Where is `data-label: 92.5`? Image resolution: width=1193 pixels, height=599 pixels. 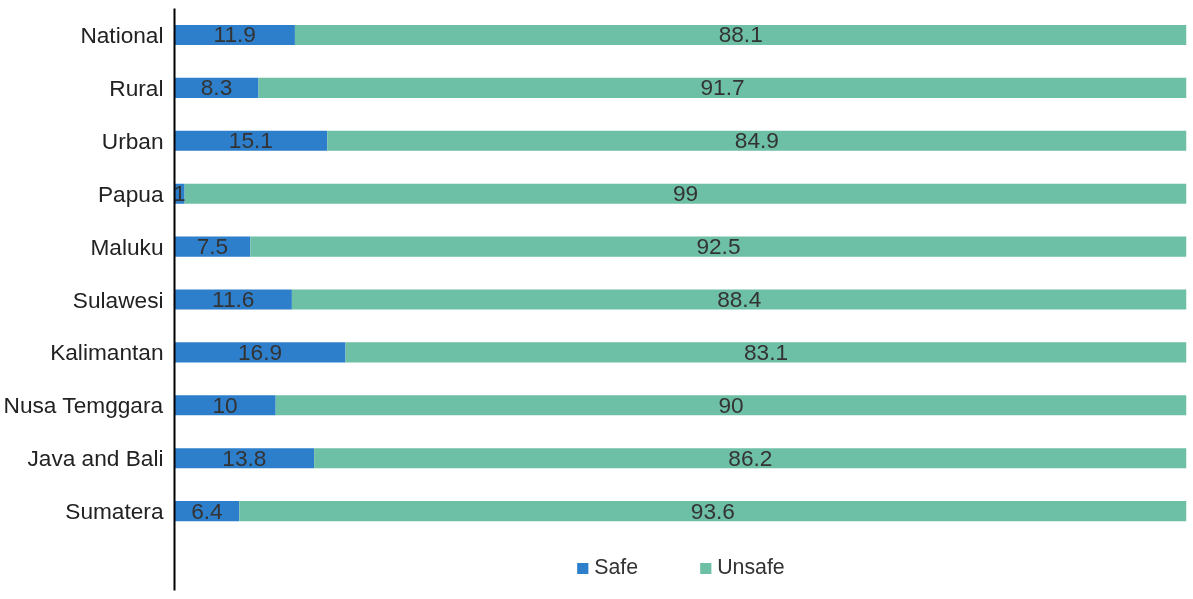
data-label: 92.5 is located at coordinates (718, 246).